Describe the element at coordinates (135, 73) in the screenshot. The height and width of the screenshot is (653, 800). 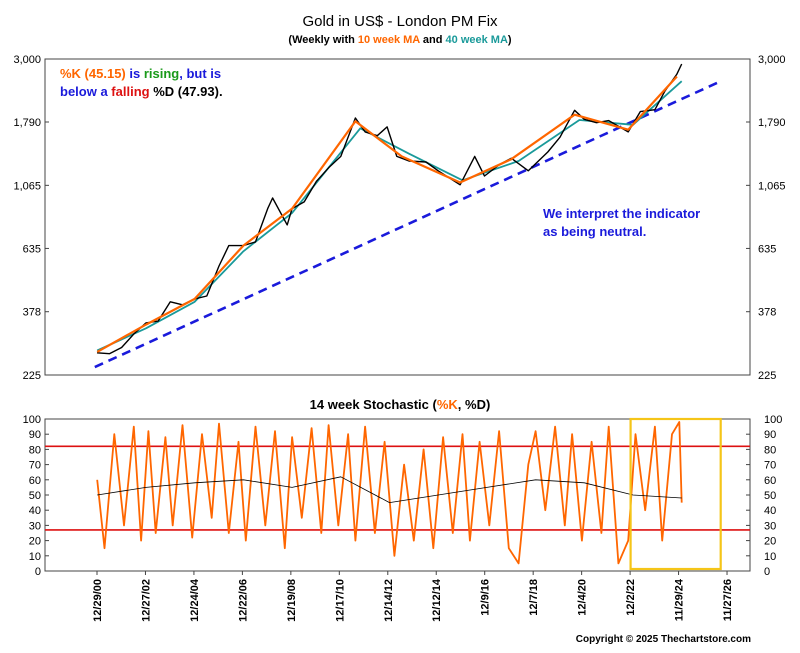
I see `annotation-is: is` at that location.